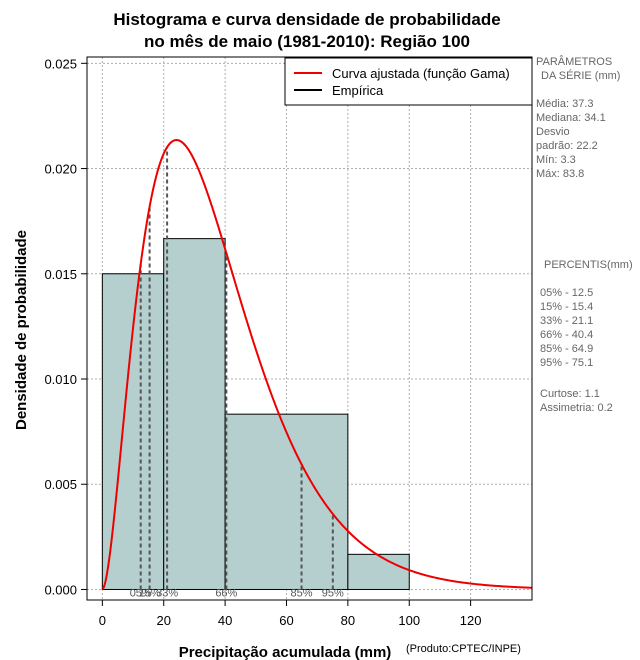 The height and width of the screenshot is (660, 640). I want to click on percentil-33: 33% - 21.1, so click(566, 321).